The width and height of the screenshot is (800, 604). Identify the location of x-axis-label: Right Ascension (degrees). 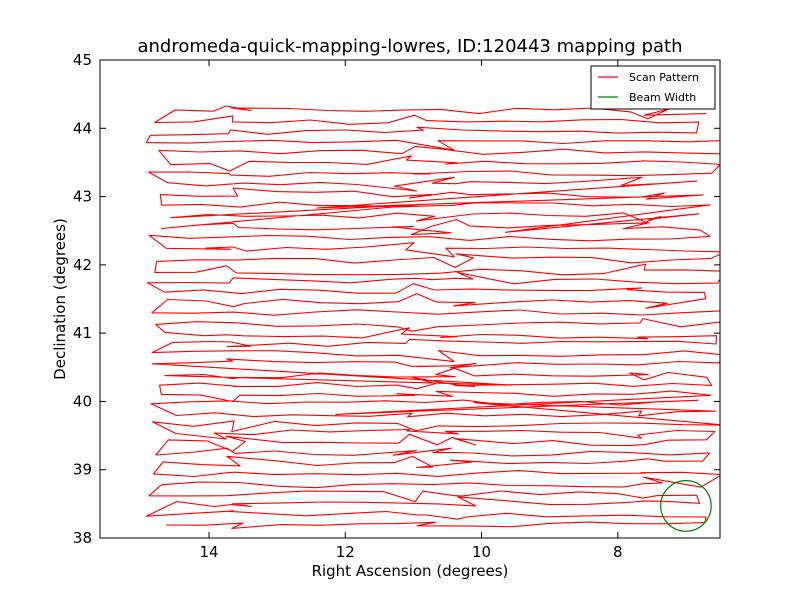
(410, 571).